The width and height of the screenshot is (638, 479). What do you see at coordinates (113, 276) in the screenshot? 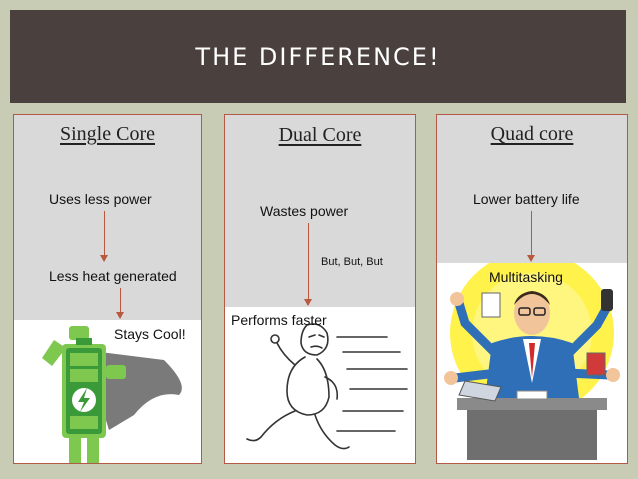
I see `point-less-heat: Less heat generated` at bounding box center [113, 276].